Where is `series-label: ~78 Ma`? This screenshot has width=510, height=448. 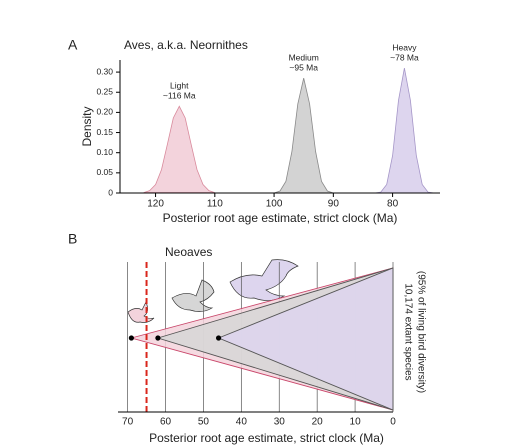
series-label: ~78 Ma is located at coordinates (404, 57).